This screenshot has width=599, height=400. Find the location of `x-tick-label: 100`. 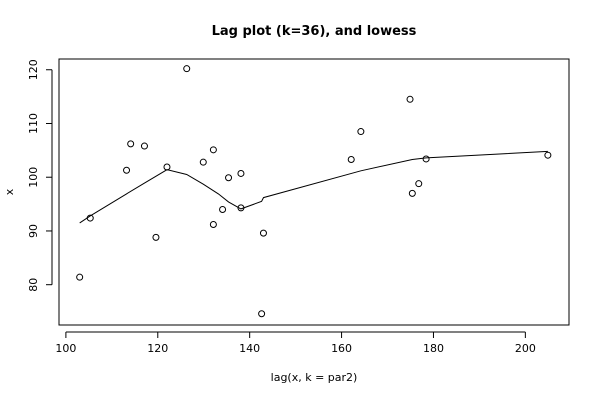

x-tick-label: 100 is located at coordinates (65, 348).